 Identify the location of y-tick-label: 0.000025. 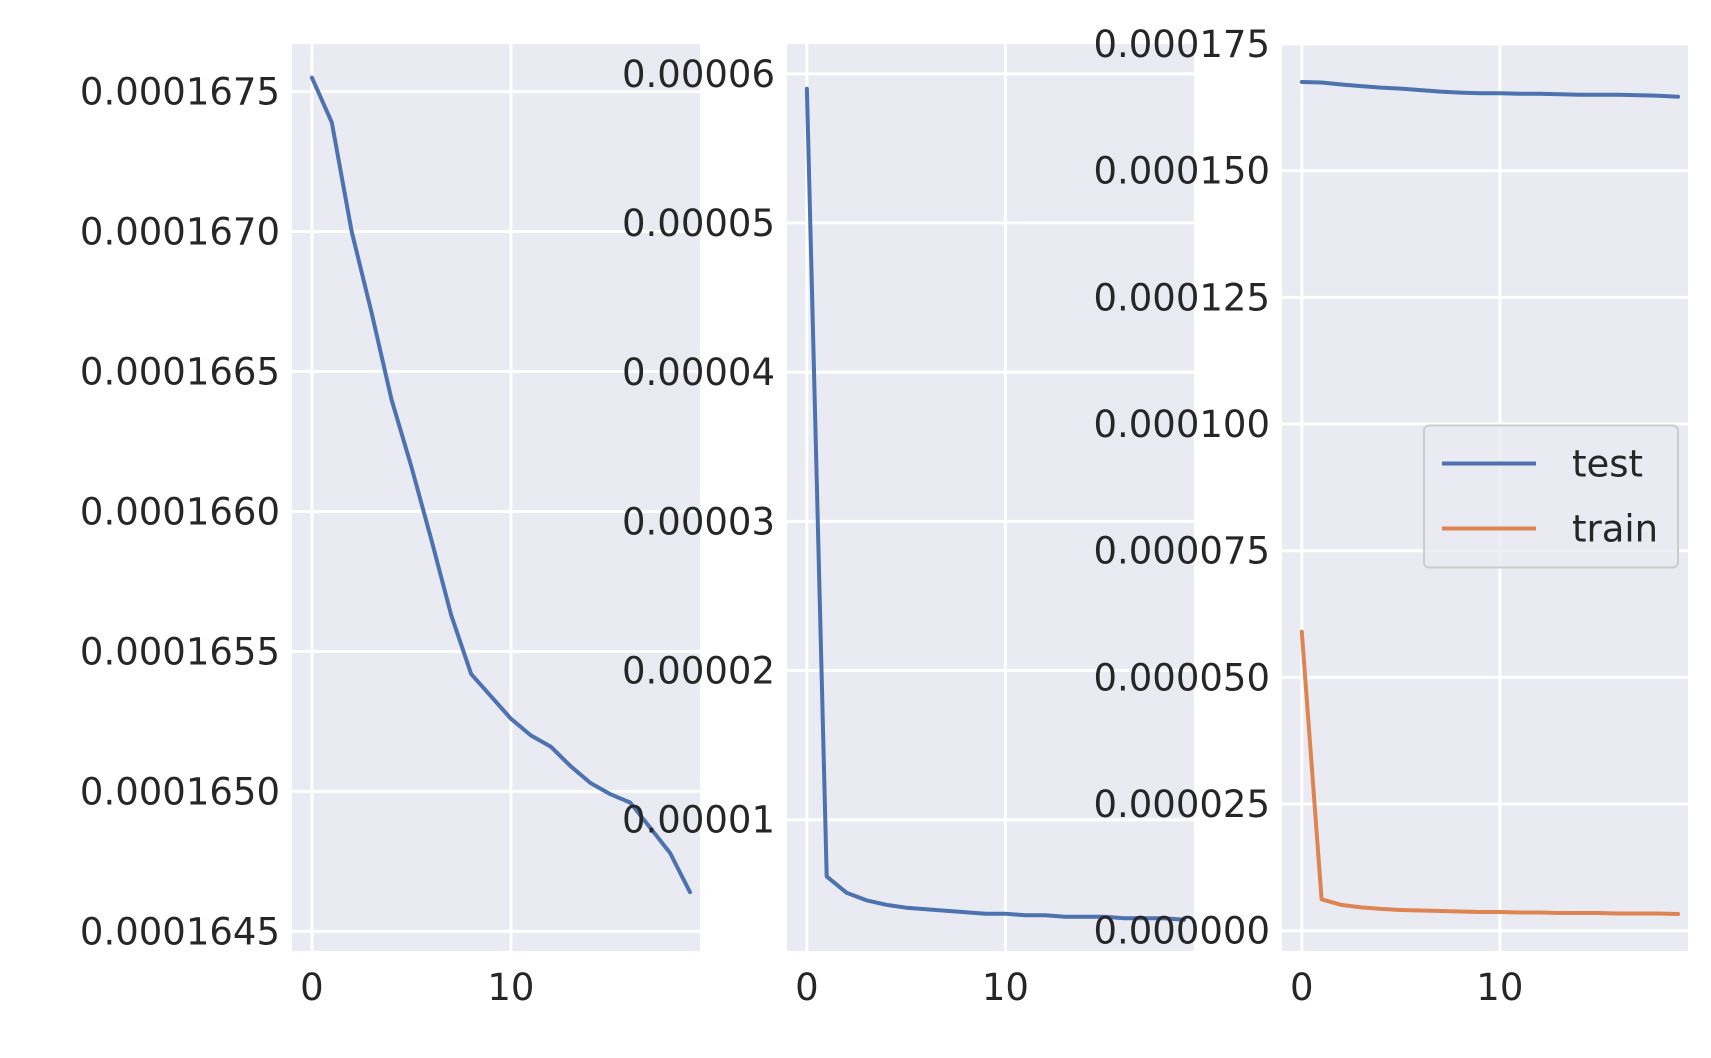
(1181, 804).